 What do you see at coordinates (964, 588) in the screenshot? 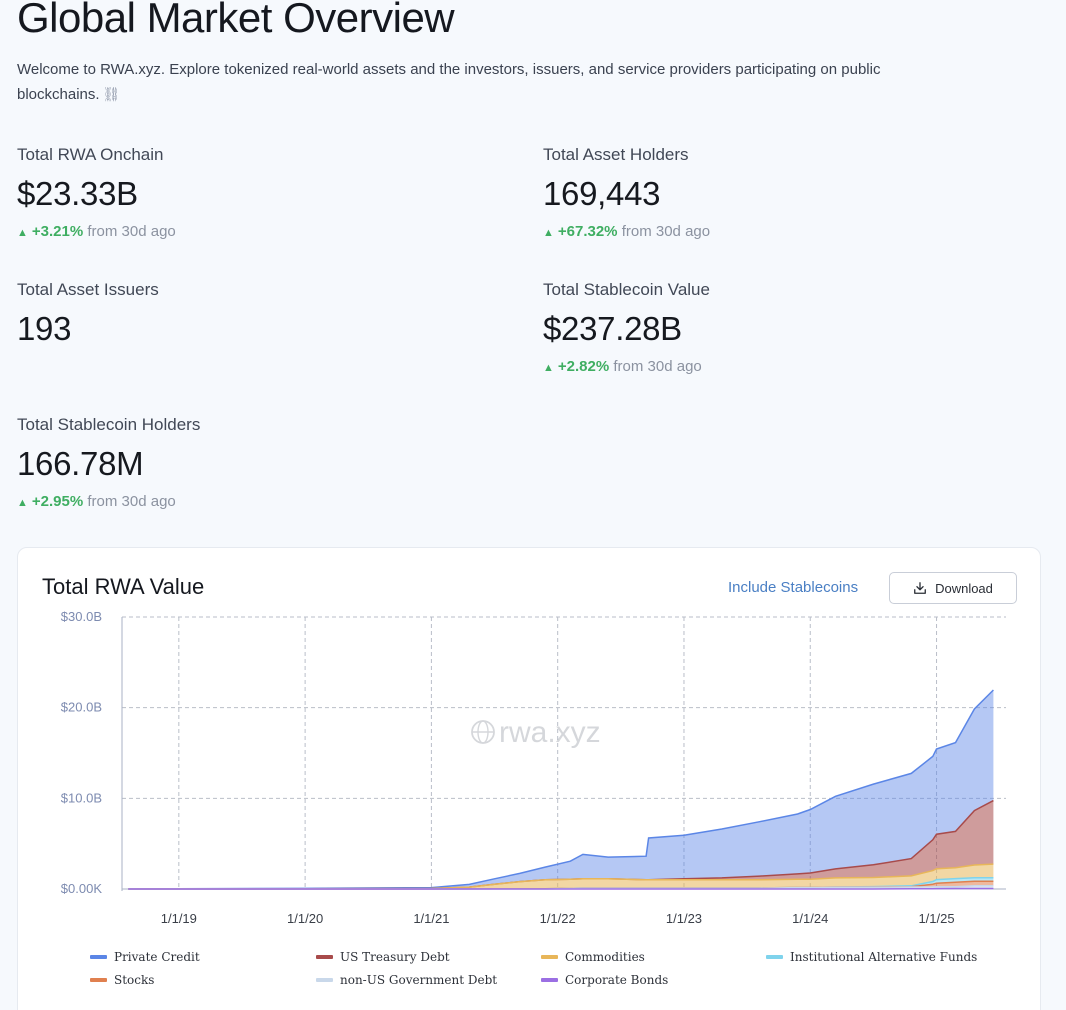
I see `download-label: Download` at bounding box center [964, 588].